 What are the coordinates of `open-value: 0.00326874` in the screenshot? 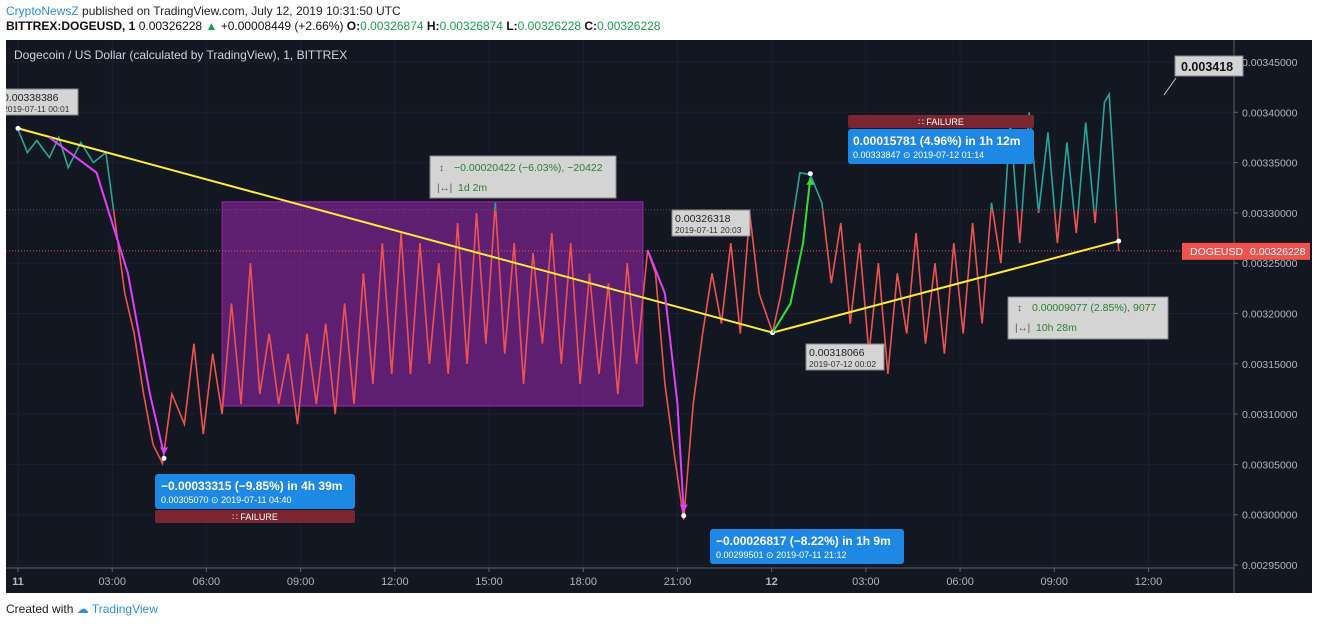 It's located at (392, 26).